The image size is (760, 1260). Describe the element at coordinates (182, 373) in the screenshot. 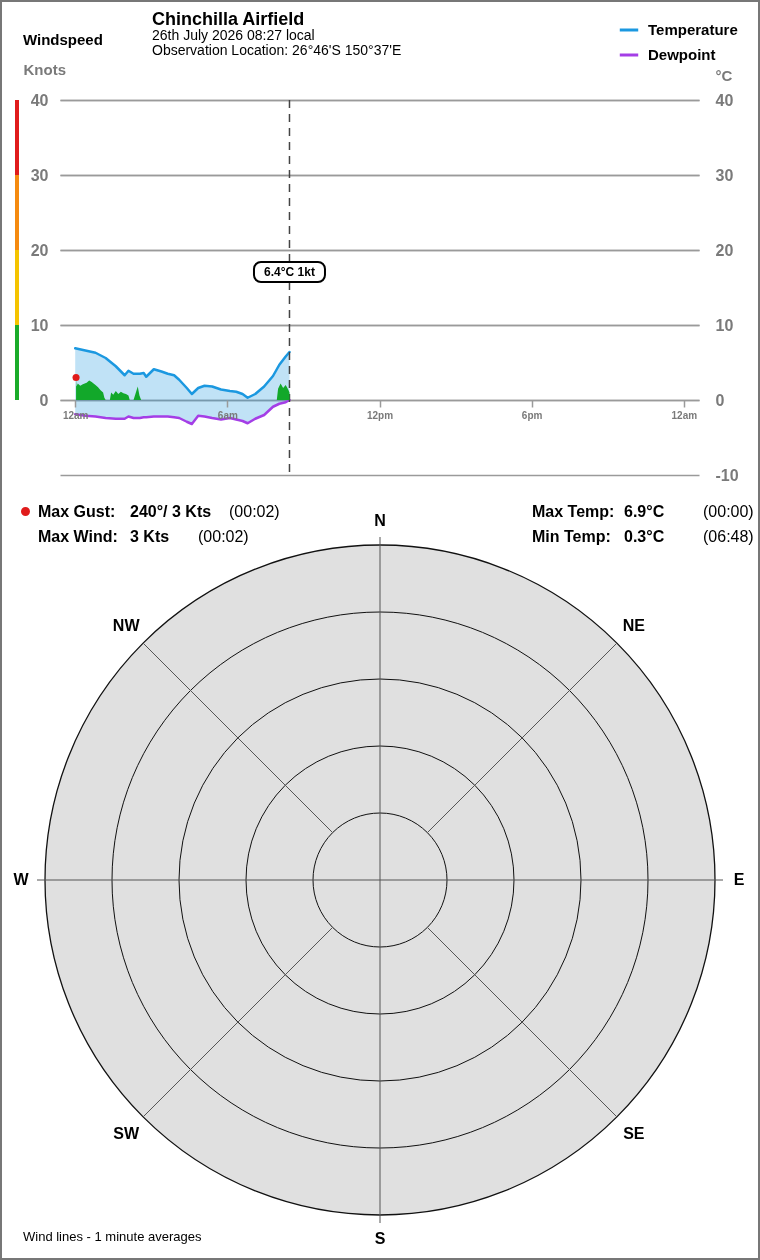

I see `line-series` at that location.